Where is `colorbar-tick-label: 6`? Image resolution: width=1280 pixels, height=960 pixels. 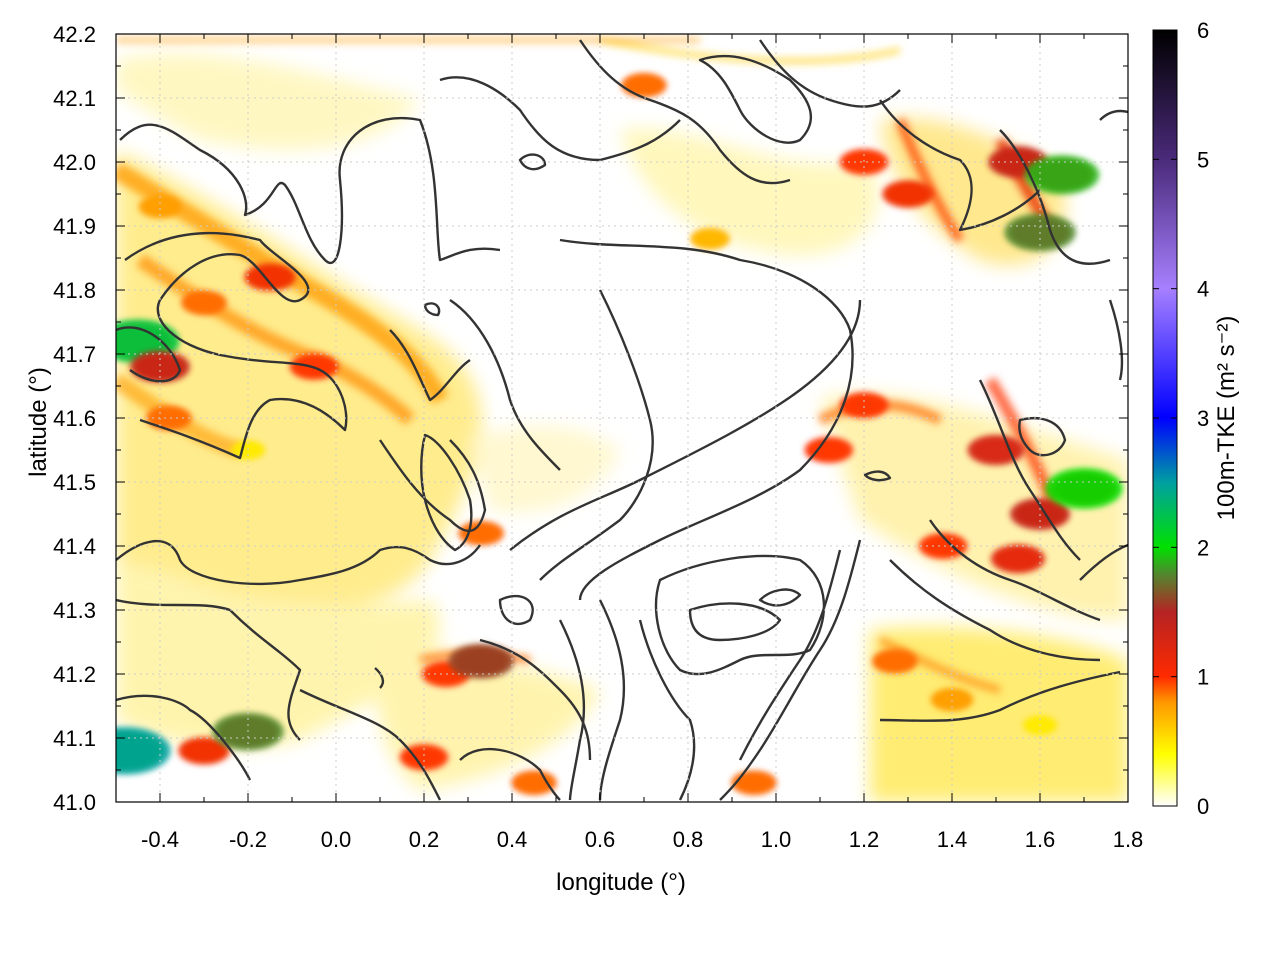 colorbar-tick-label: 6 is located at coordinates (1203, 30).